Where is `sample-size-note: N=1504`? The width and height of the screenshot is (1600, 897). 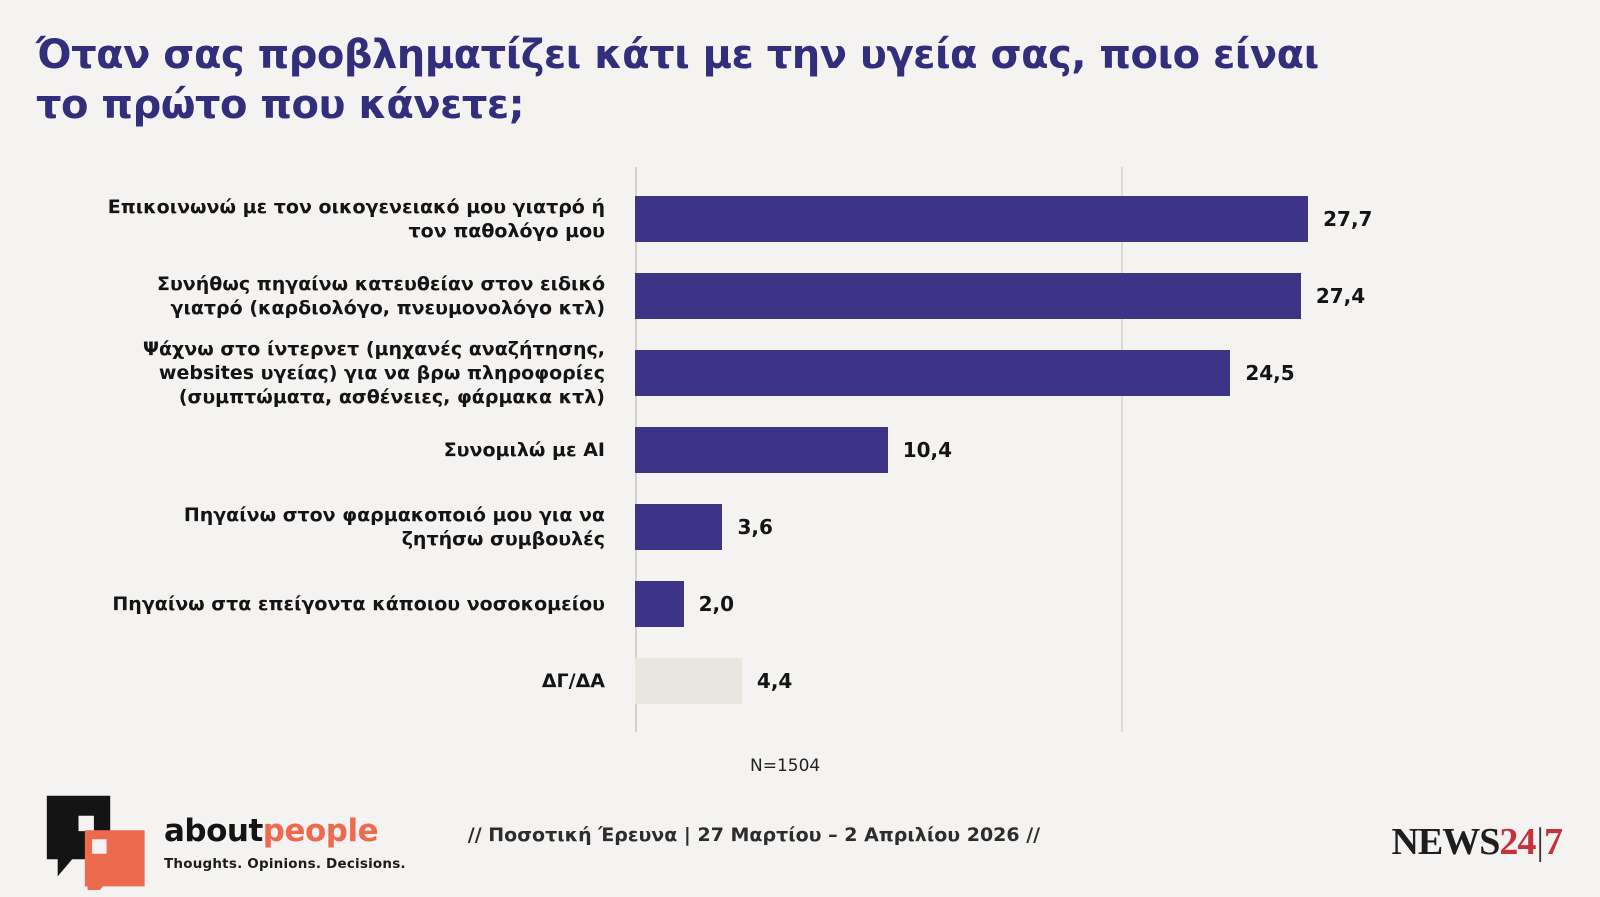 sample-size-note: N=1504 is located at coordinates (785, 766).